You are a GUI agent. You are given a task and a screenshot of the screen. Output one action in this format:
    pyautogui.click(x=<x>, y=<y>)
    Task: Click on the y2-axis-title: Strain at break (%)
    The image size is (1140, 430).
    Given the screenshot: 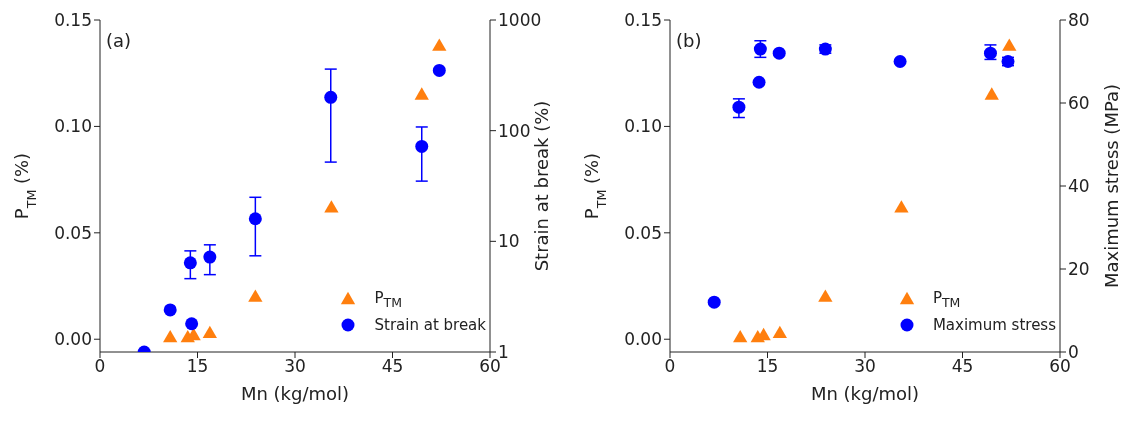 What is the action you would take?
    pyautogui.click(x=541, y=186)
    